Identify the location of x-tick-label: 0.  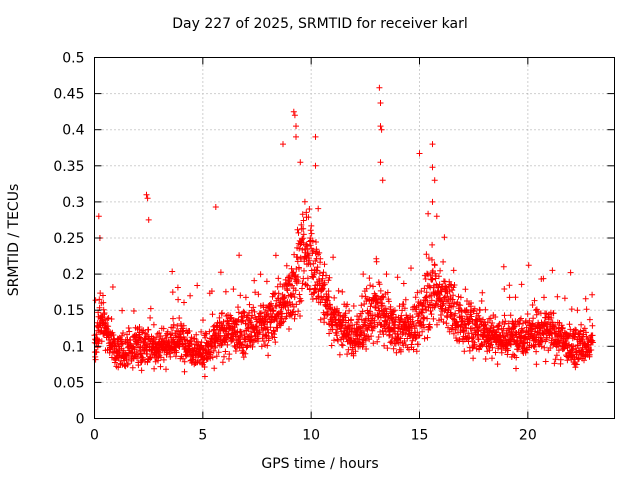
(94, 436).